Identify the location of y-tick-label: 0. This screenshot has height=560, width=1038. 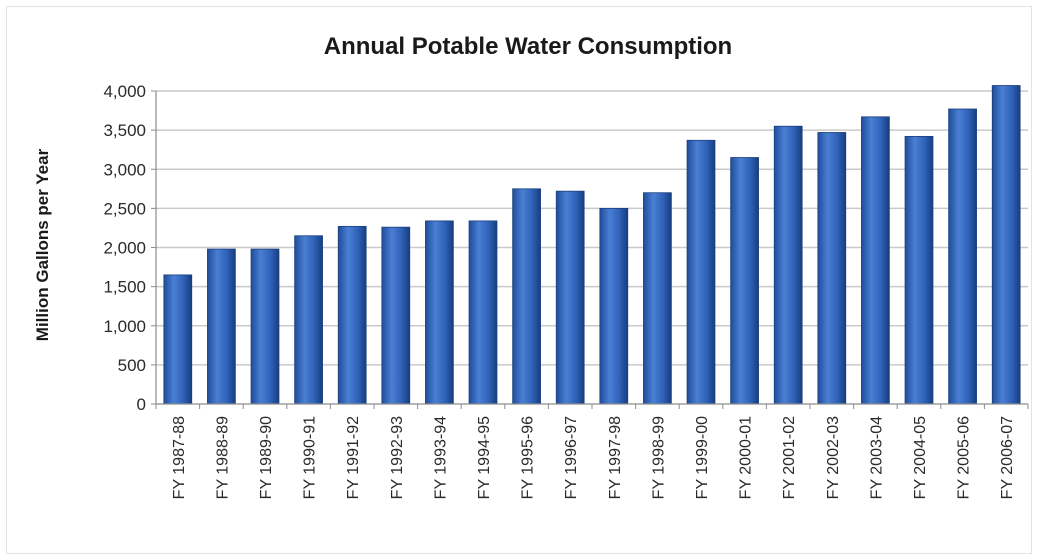
(141, 404).